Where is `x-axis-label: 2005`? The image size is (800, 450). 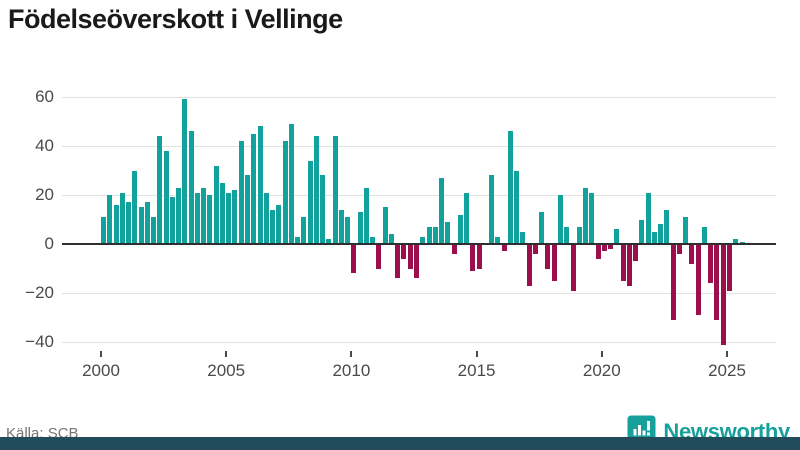 x-axis-label: 2005 is located at coordinates (226, 370).